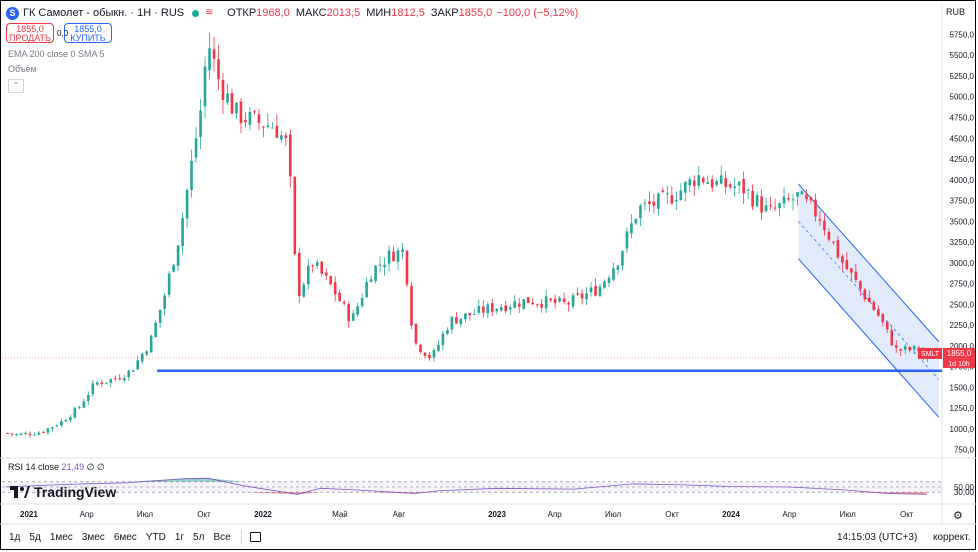 The width and height of the screenshot is (978, 552). Describe the element at coordinates (56, 467) in the screenshot. I see `rsi-legend: RSI 14 close 21,49 ∅ ∅` at that location.